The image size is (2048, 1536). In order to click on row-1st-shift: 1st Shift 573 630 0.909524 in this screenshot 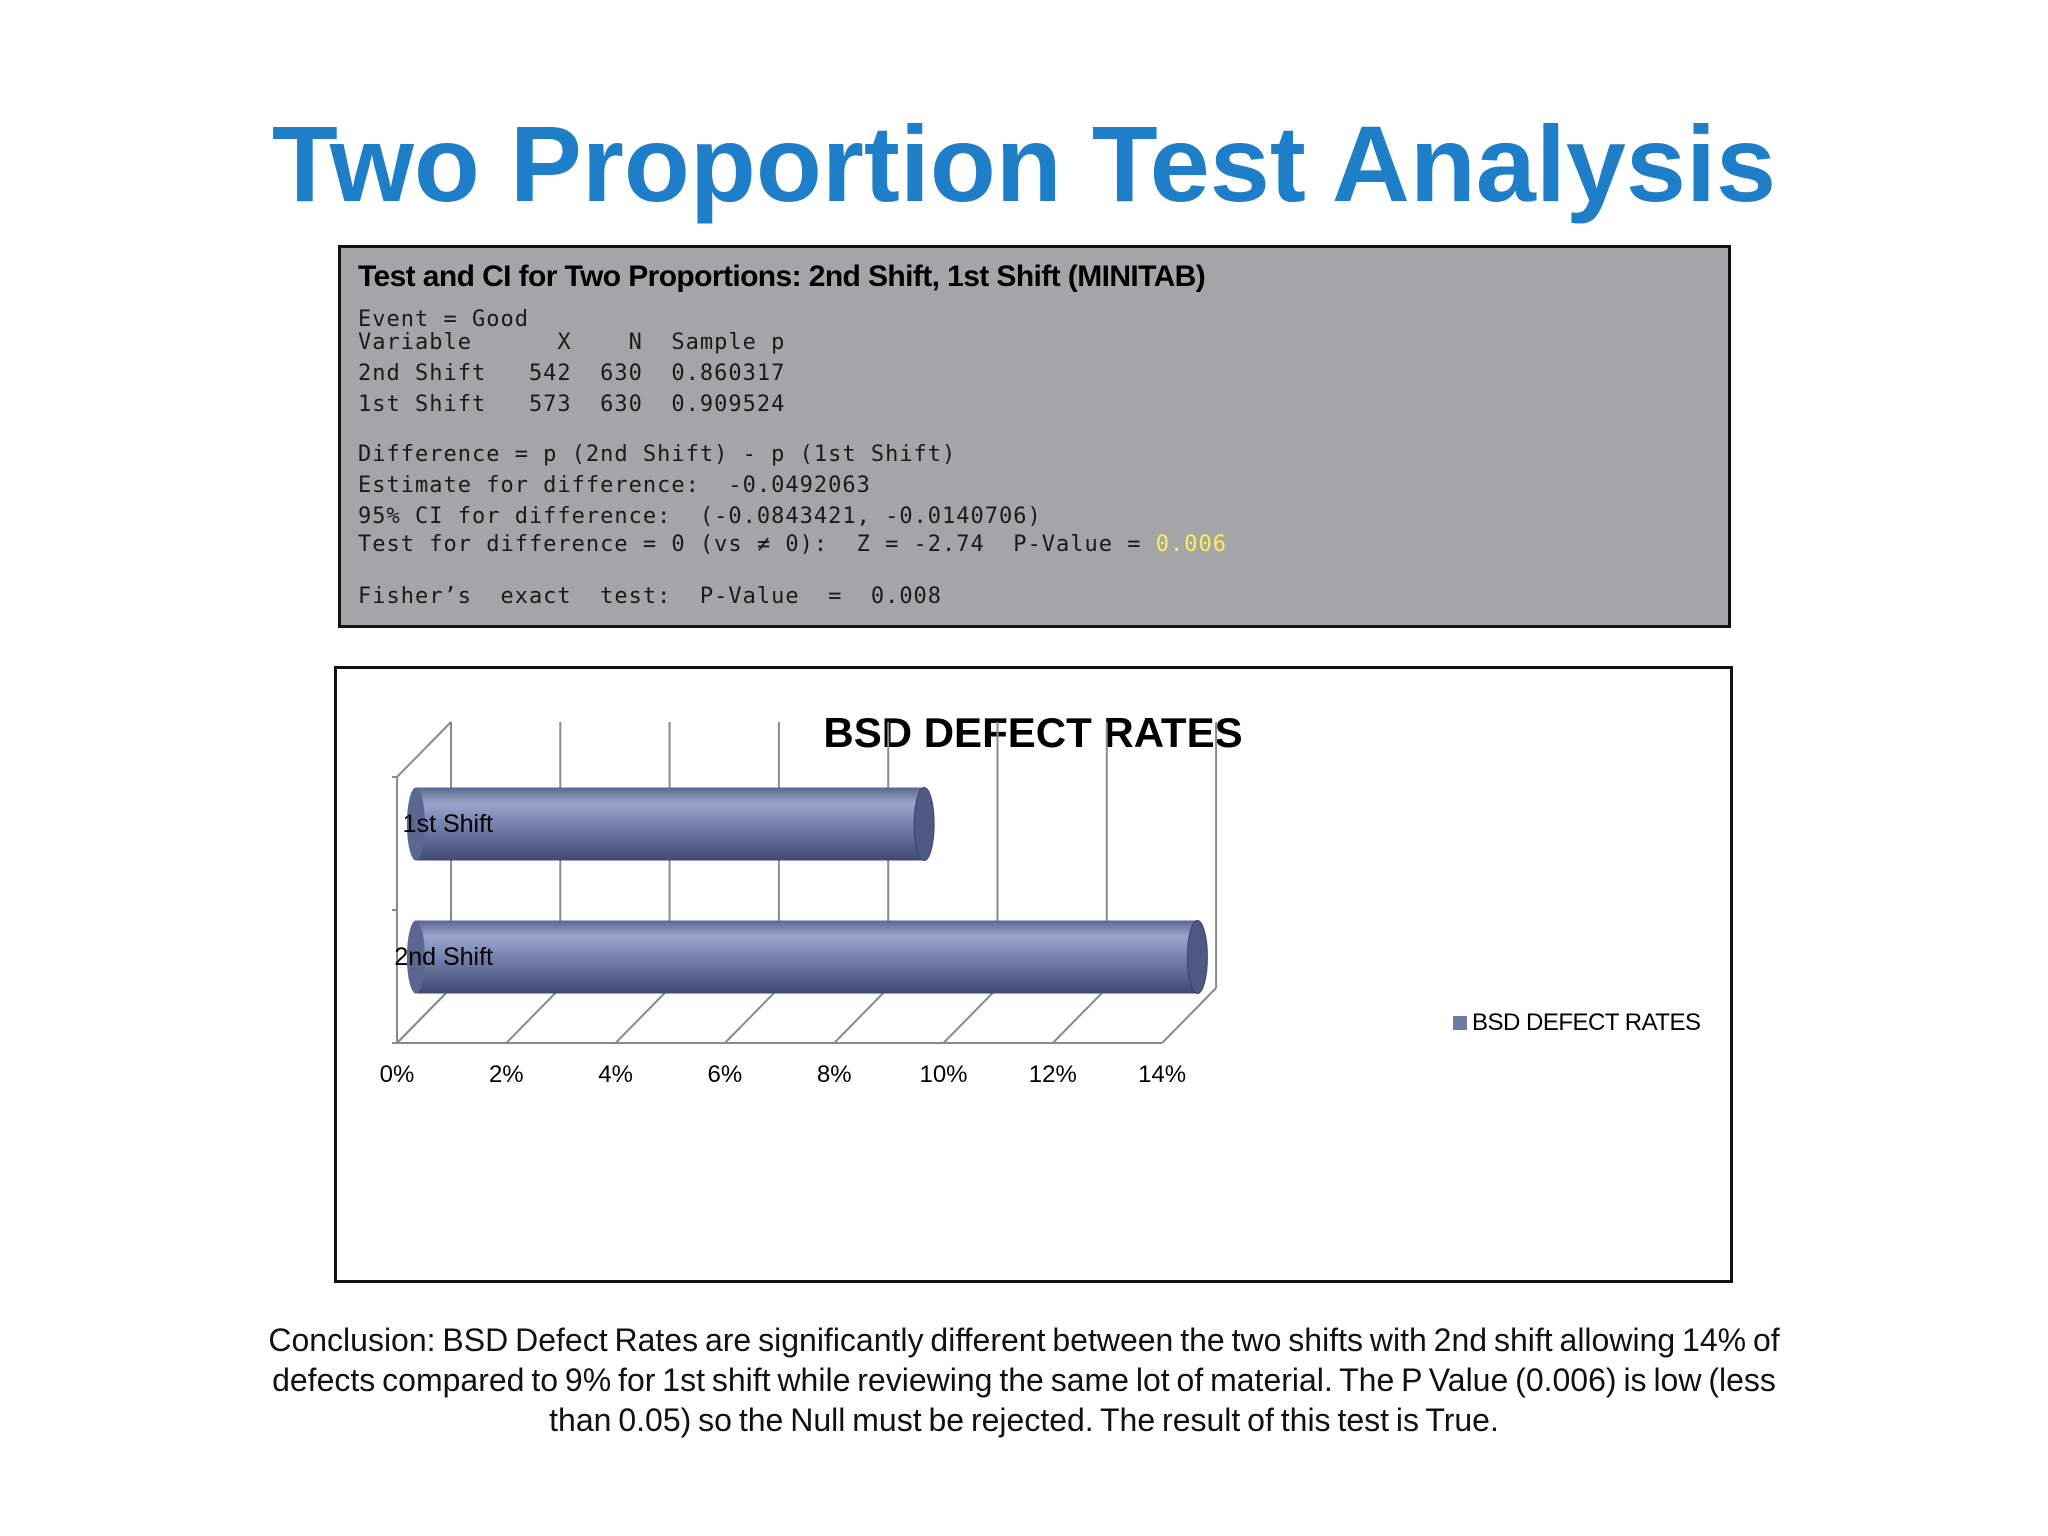, I will do `click(572, 404)`.